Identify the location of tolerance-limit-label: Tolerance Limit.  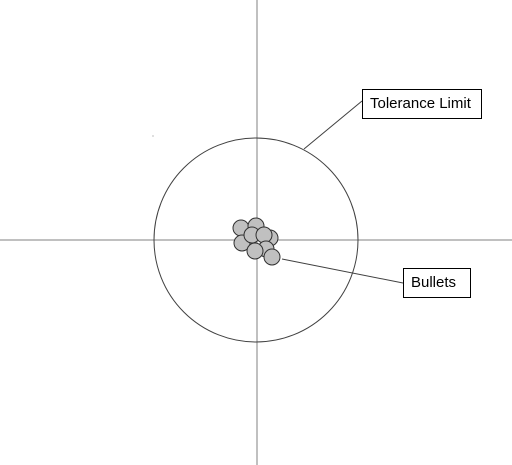
(422, 104).